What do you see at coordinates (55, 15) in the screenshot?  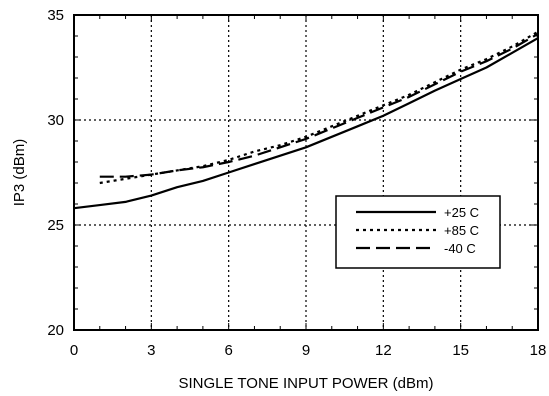 I see `y-tick-label-35: 35` at bounding box center [55, 15].